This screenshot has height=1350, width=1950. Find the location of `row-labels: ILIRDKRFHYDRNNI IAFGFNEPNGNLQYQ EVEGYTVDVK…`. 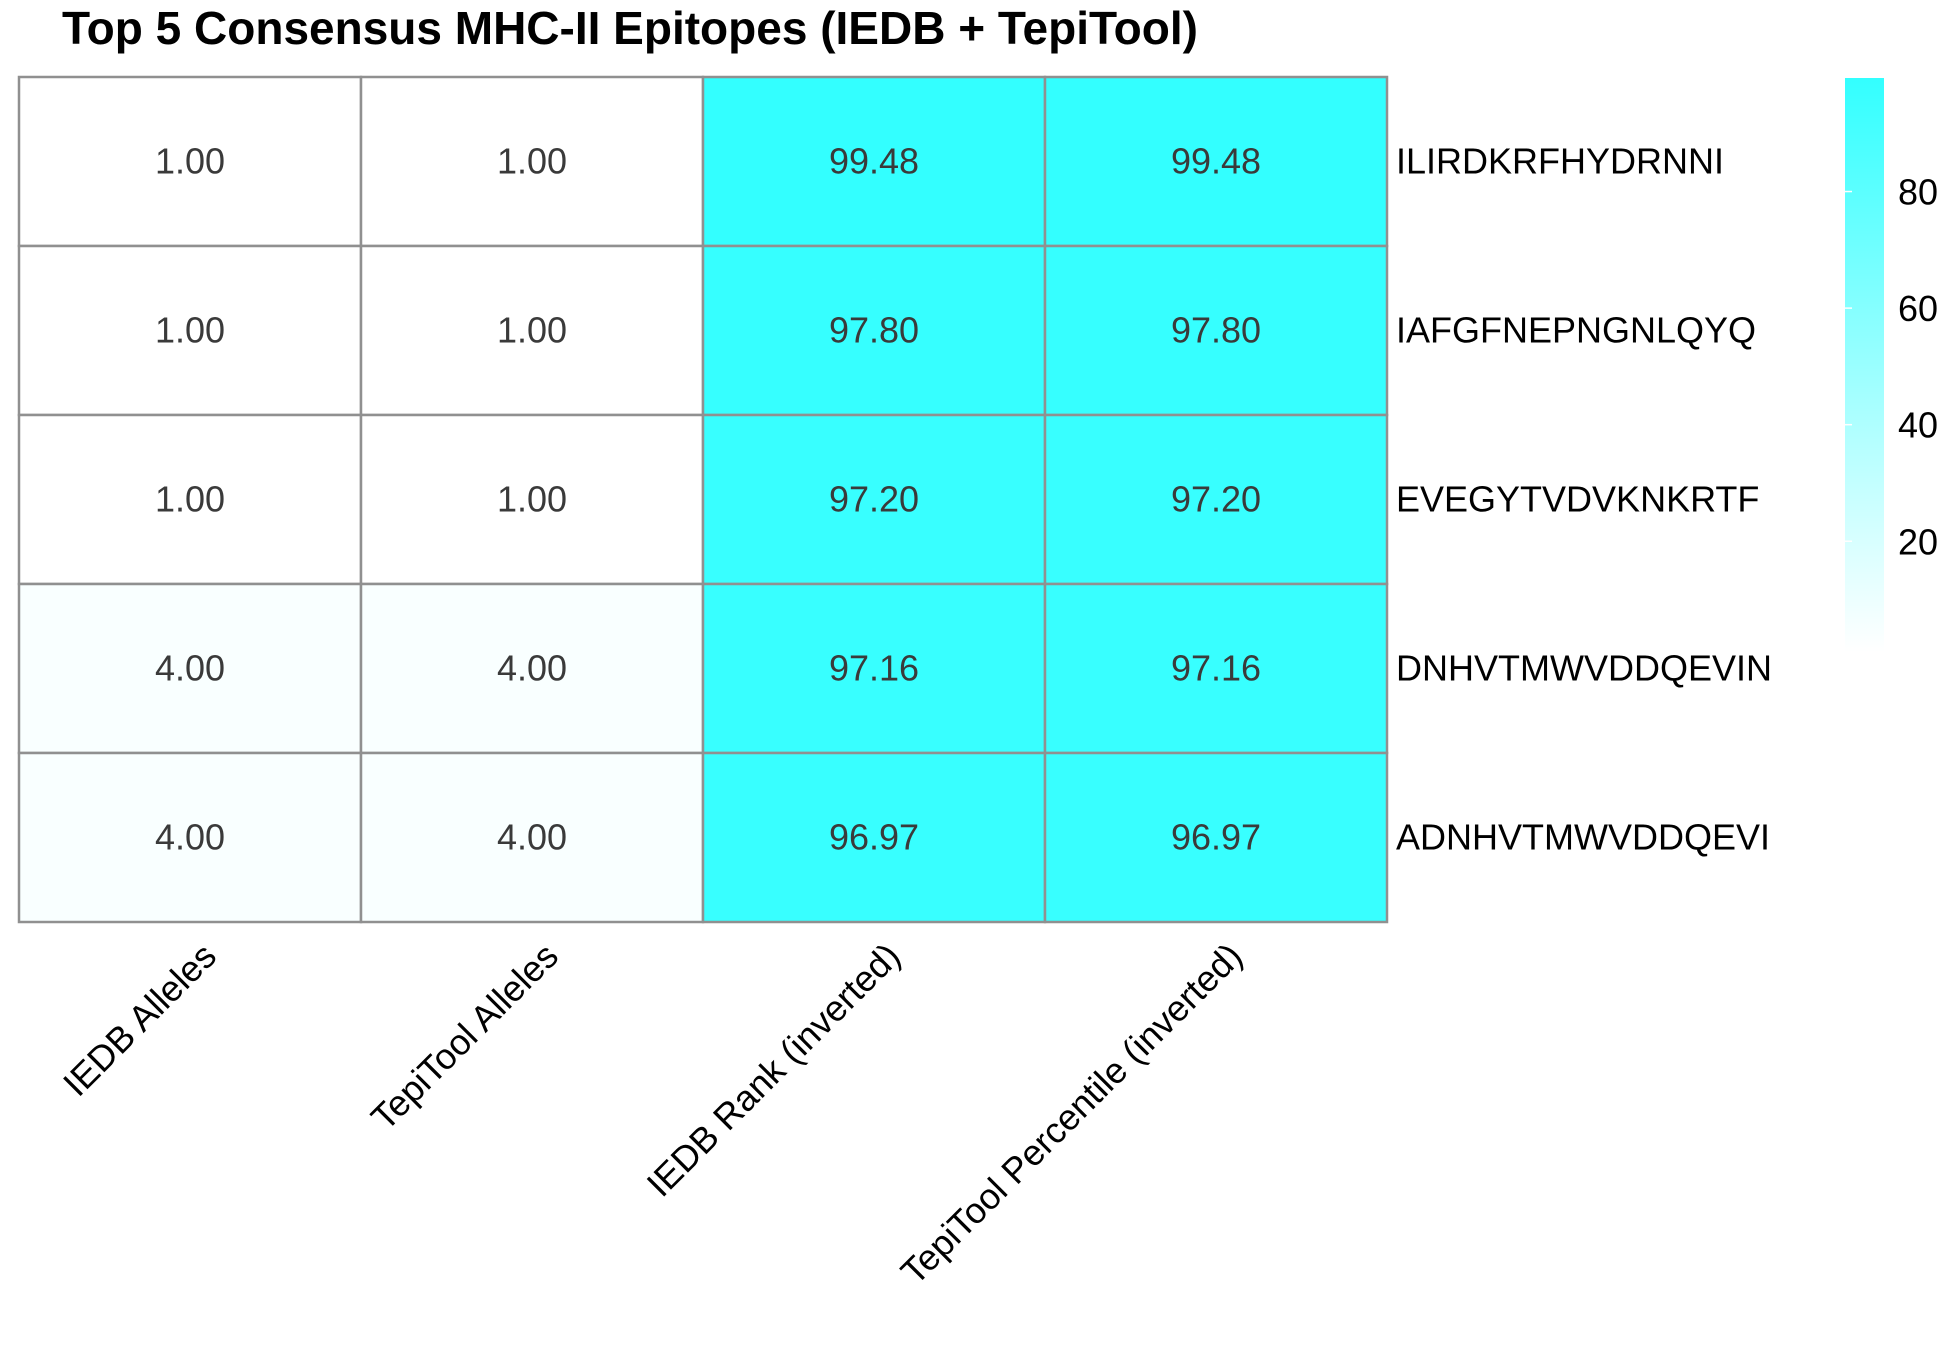

row-labels: ILIRDKRFHYDRNNI IAFGFNEPNGNLQYQ EVEGYTVDVK… is located at coordinates (1584, 499).